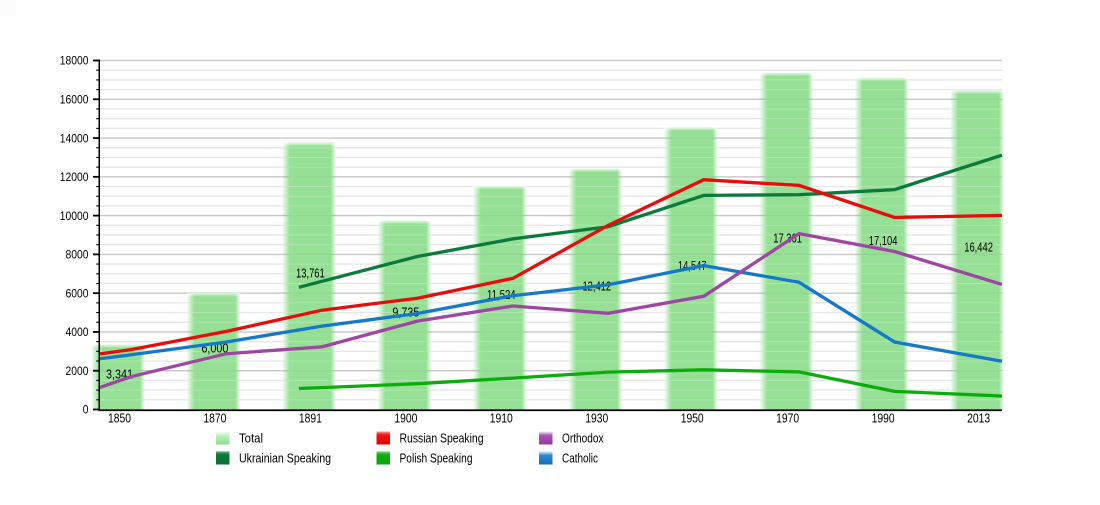 The height and width of the screenshot is (505, 1100). I want to click on svg-text: Catholic, so click(580, 459).